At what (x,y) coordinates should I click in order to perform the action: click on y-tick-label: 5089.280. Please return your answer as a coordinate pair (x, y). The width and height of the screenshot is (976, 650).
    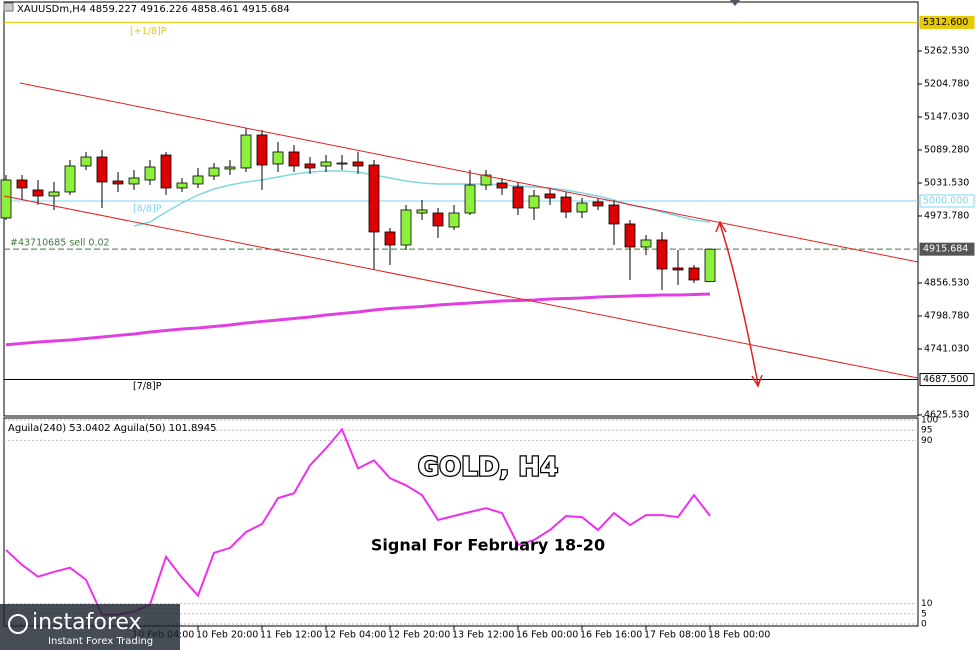
    Looking at the image, I should click on (946, 149).